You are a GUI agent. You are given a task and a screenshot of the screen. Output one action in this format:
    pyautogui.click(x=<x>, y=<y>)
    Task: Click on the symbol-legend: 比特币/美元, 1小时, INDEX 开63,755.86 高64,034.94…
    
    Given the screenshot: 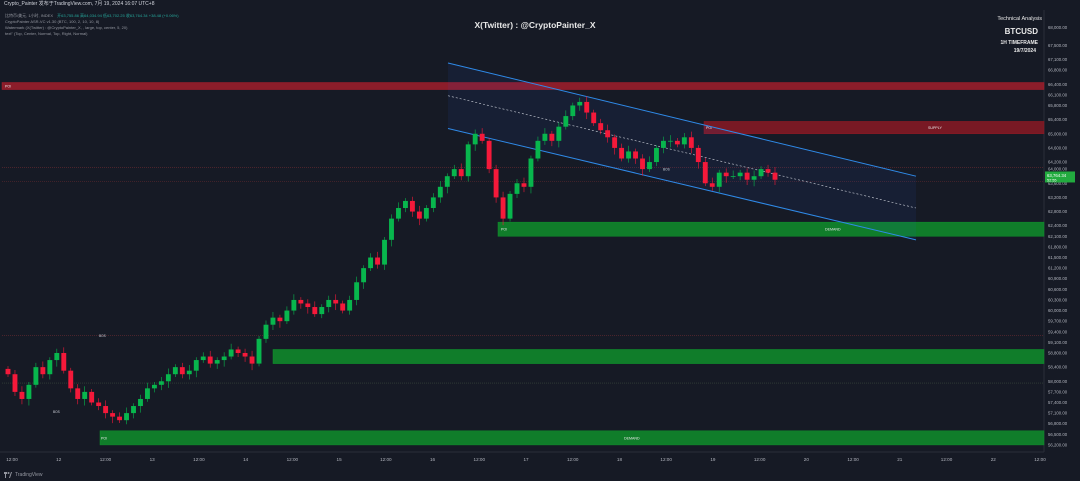 What is the action you would take?
    pyautogui.click(x=92, y=16)
    